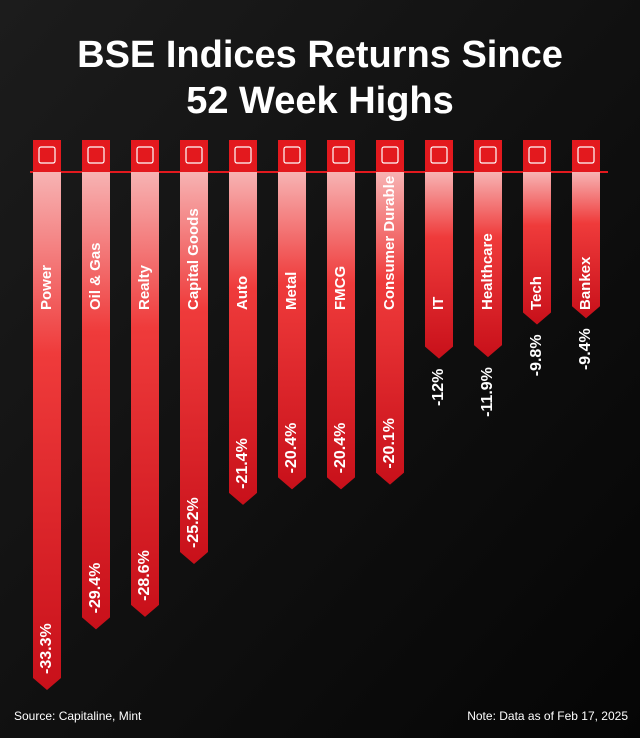  I want to click on category-label: Realty, so click(144, 287).